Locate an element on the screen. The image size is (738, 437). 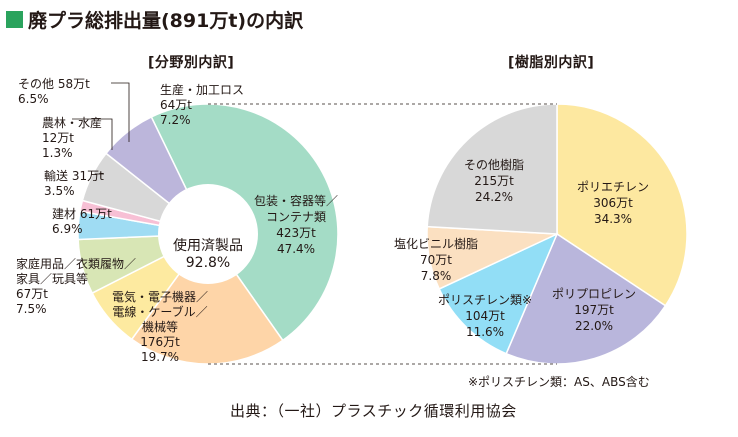
field-breakdown-subtitle: [分野別内訳] is located at coordinates (191, 63).